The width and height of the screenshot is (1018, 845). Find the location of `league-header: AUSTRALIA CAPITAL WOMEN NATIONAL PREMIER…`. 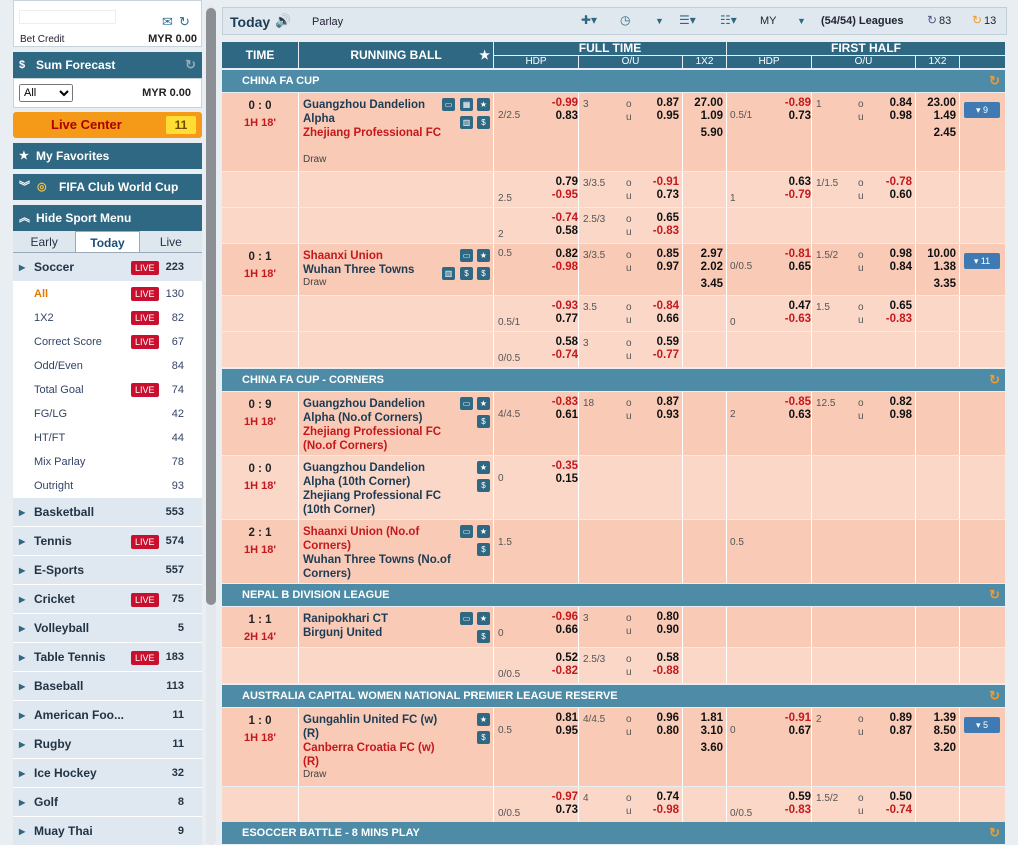

league-header: AUSTRALIA CAPITAL WOMEN NATIONAL PREMIER… is located at coordinates (613, 696).